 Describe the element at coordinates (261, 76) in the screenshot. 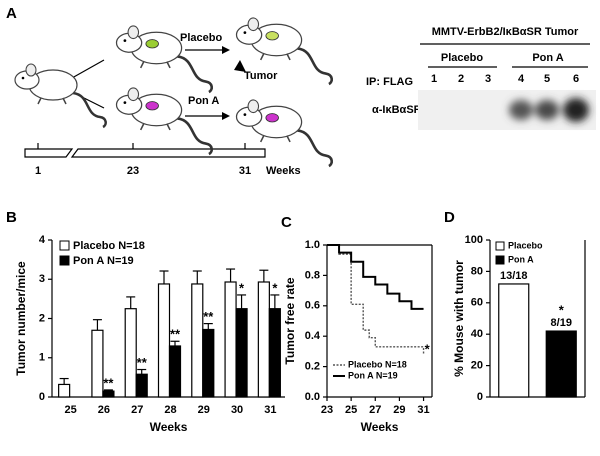

I see `tumor-label: Tumor` at that location.